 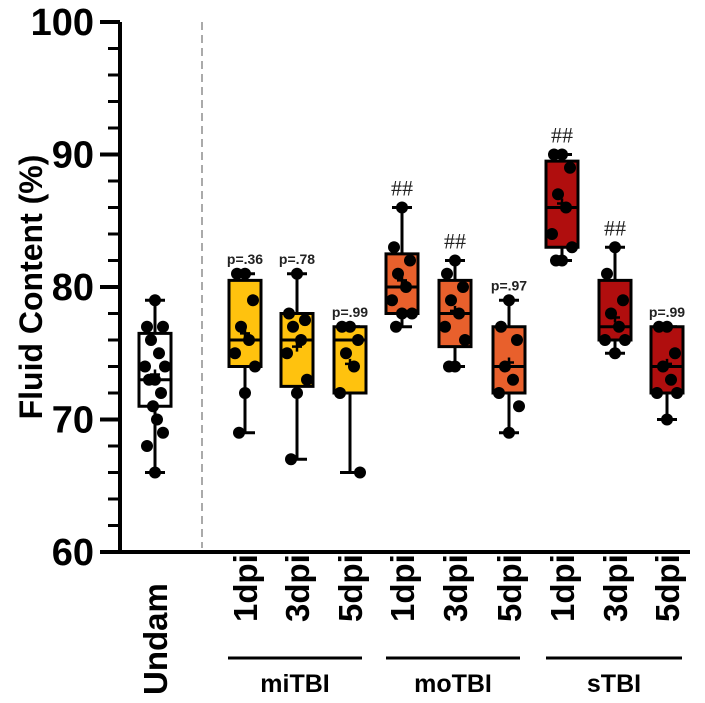 I want to click on box-motbi-3dpi: ##, so click(x=455, y=301).